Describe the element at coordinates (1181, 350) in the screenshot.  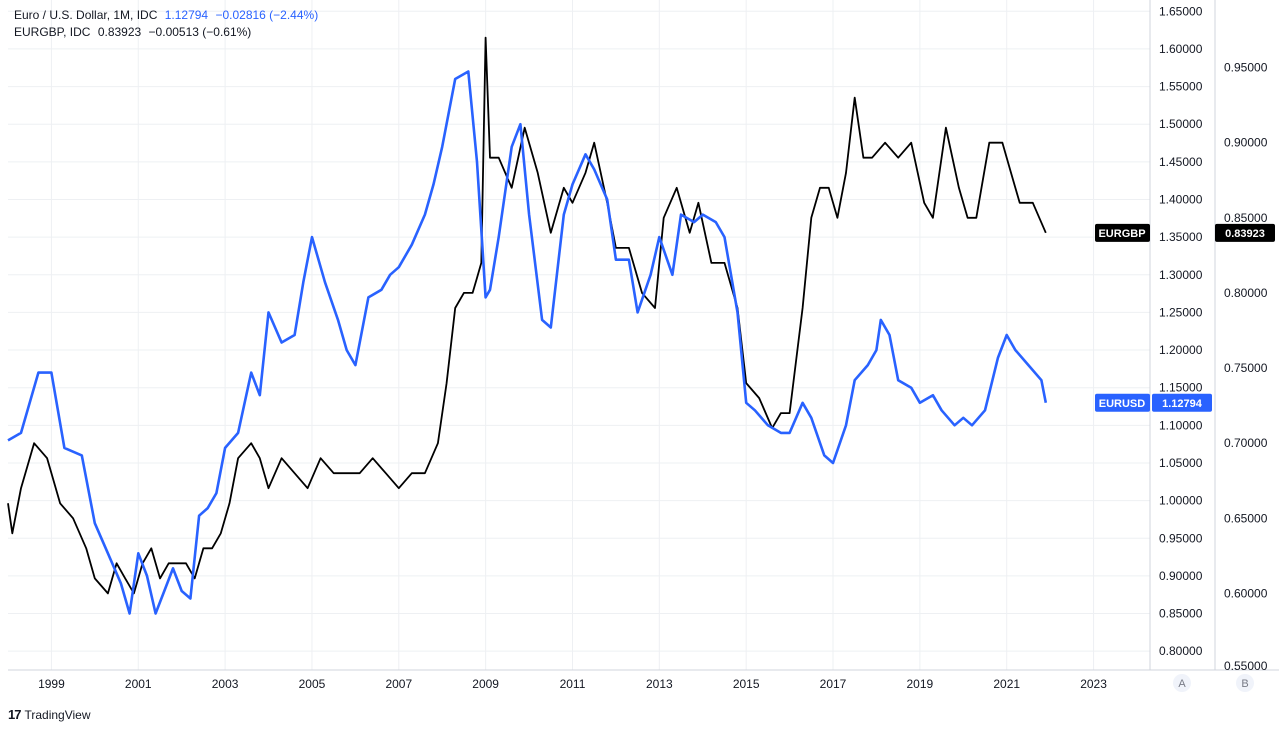
I see `axis-a-tick-label: 1.20000` at that location.